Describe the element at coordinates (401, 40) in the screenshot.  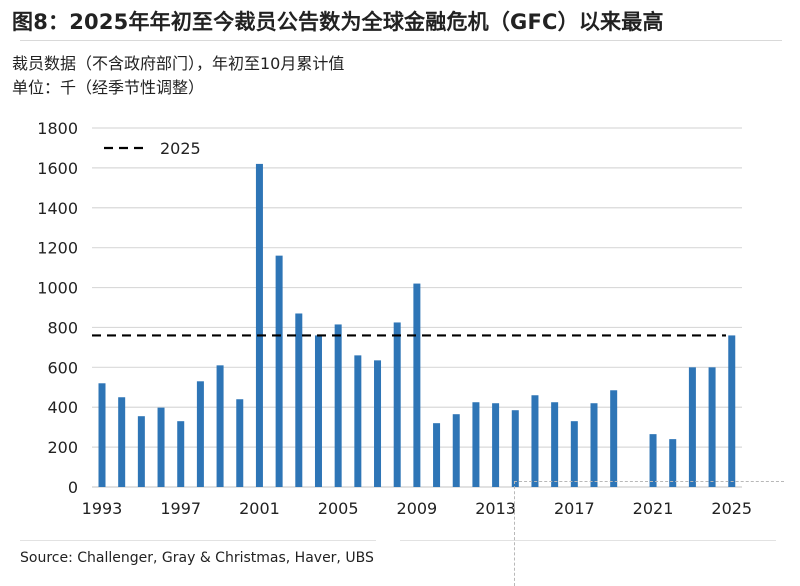
I see `title-divider` at that location.